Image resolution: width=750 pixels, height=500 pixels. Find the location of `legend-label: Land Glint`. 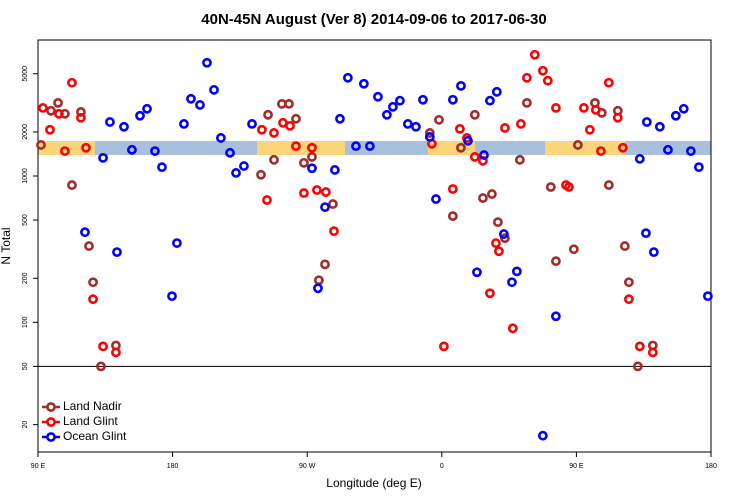

legend-label: Land Glint is located at coordinates (90, 421).